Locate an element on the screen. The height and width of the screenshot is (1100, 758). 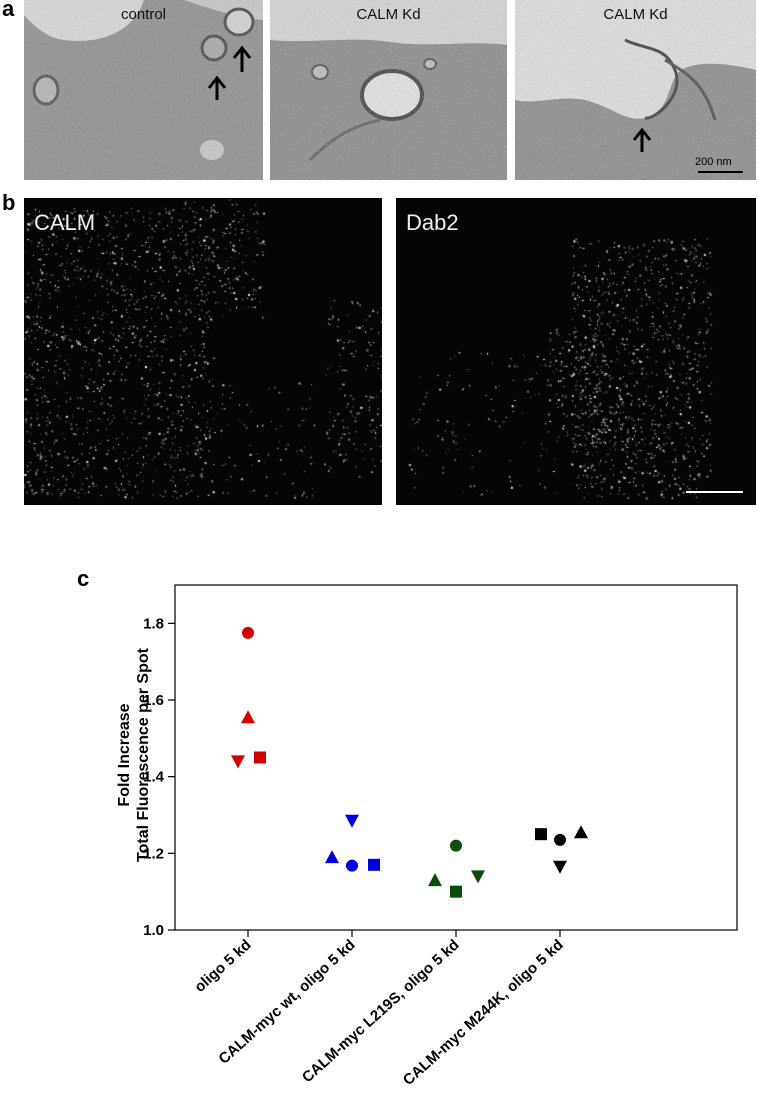
y-axis: 1.0 1.2 1.4 1.6 1.8 is located at coordinates (159, 777).